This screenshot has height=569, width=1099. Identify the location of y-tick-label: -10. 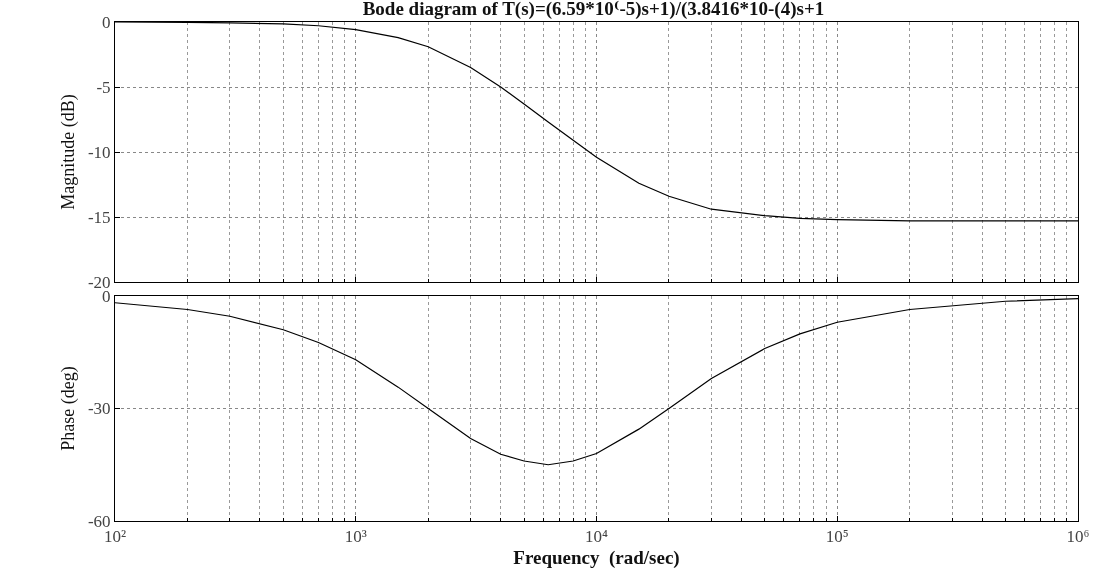
(99, 152).